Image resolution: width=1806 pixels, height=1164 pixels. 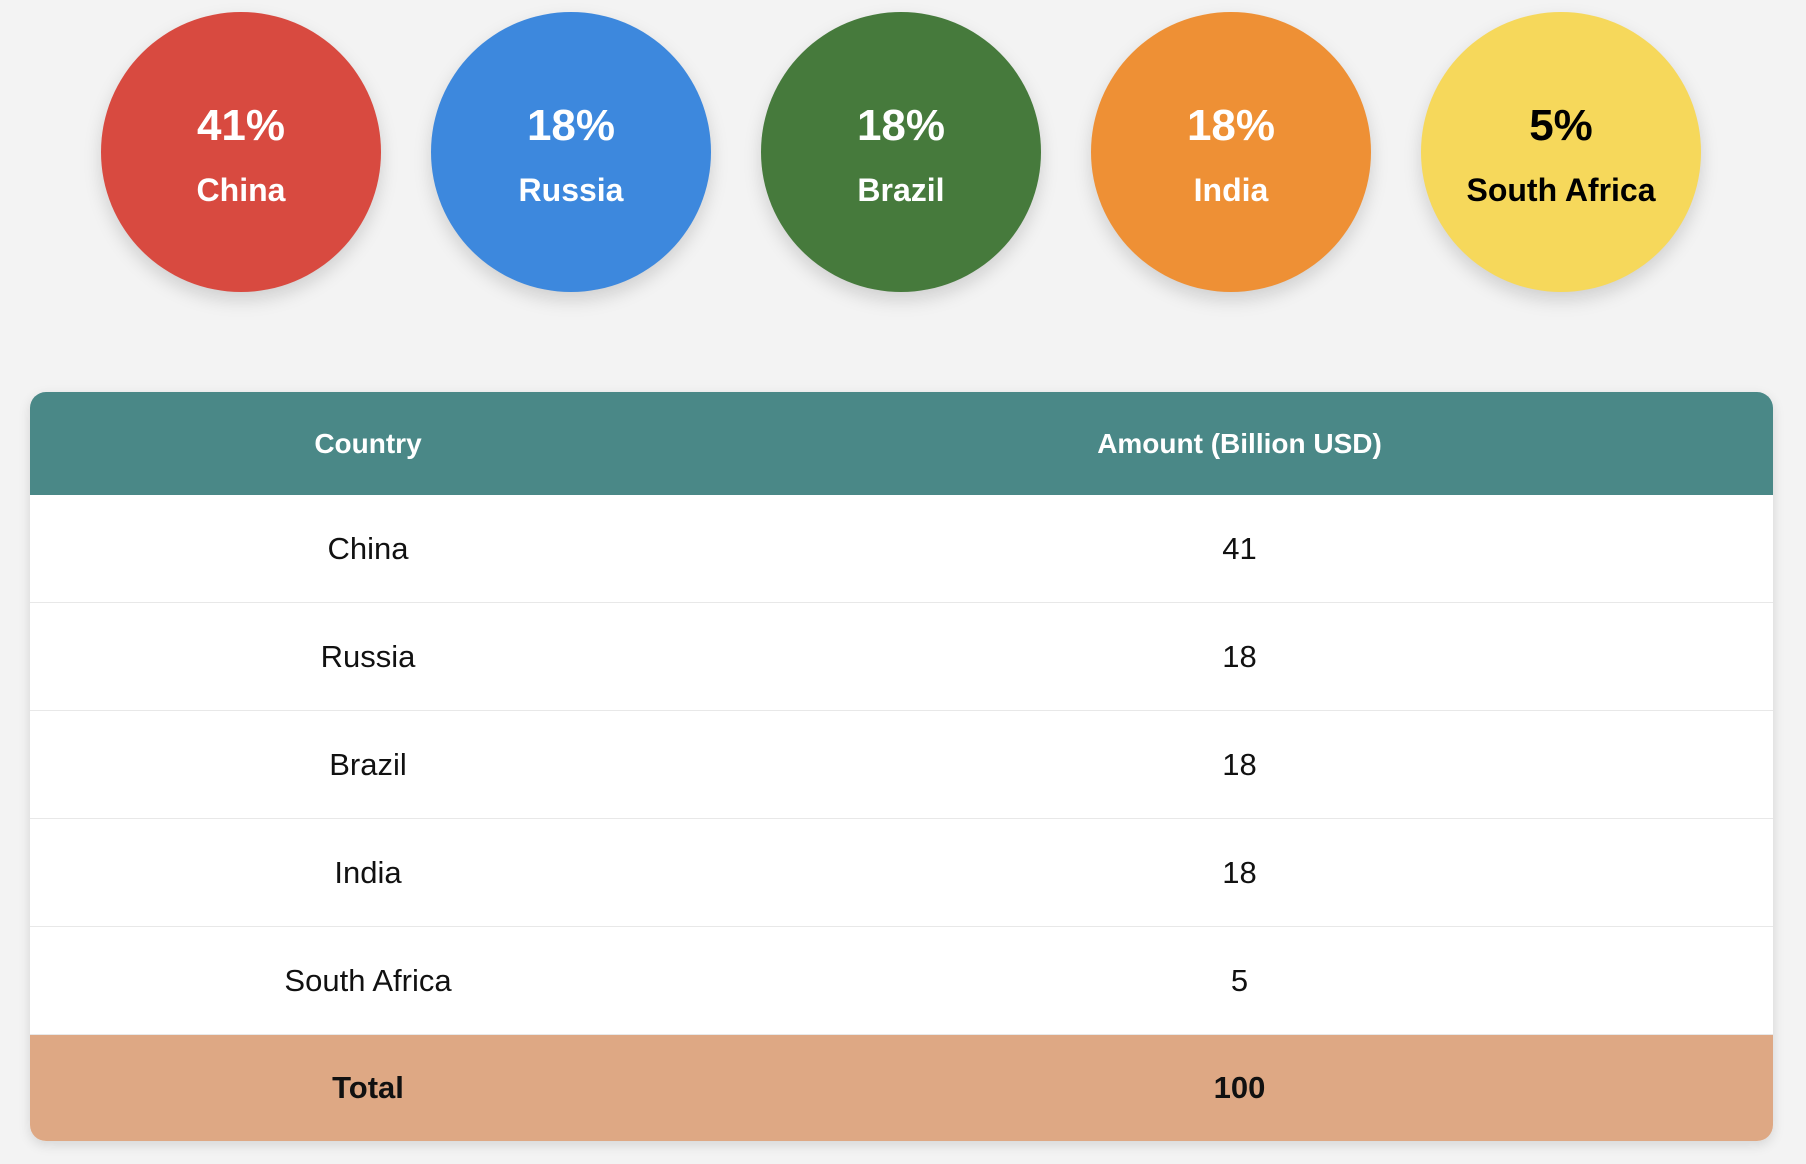 I want to click on share-circle: 18% Brazil, so click(x=901, y=152).